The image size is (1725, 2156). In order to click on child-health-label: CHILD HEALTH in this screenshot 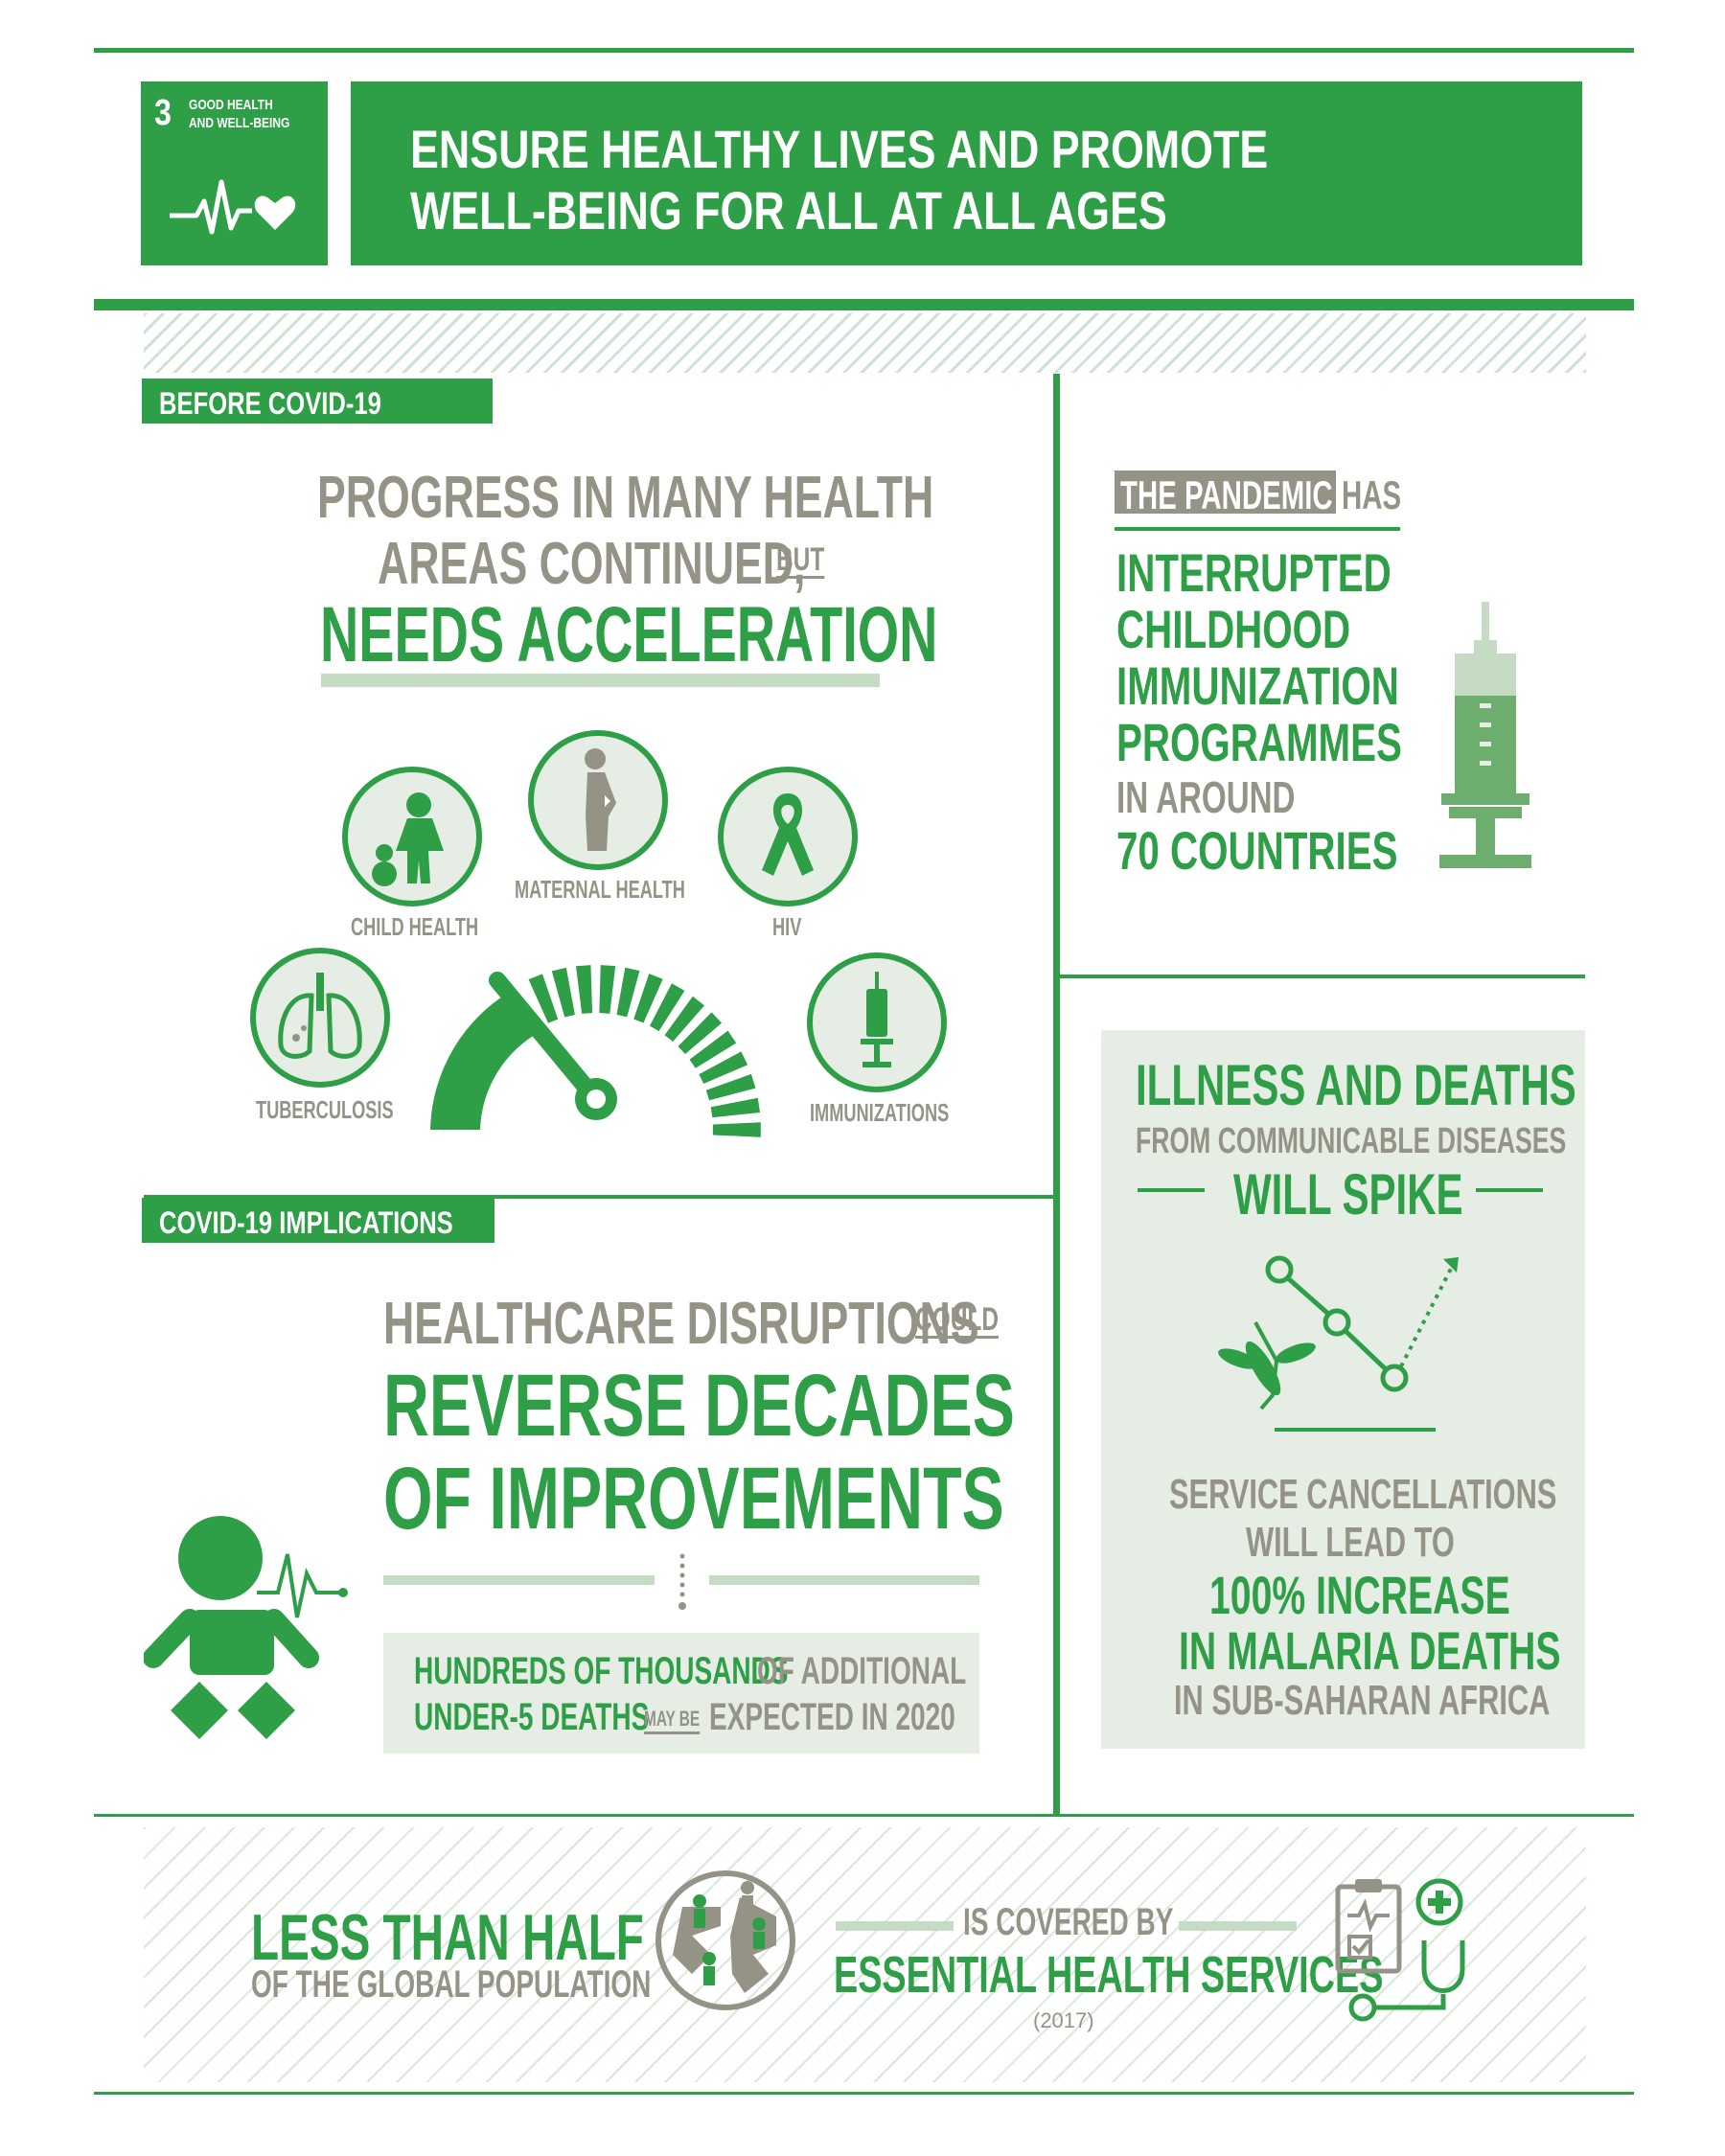, I will do `click(415, 927)`.